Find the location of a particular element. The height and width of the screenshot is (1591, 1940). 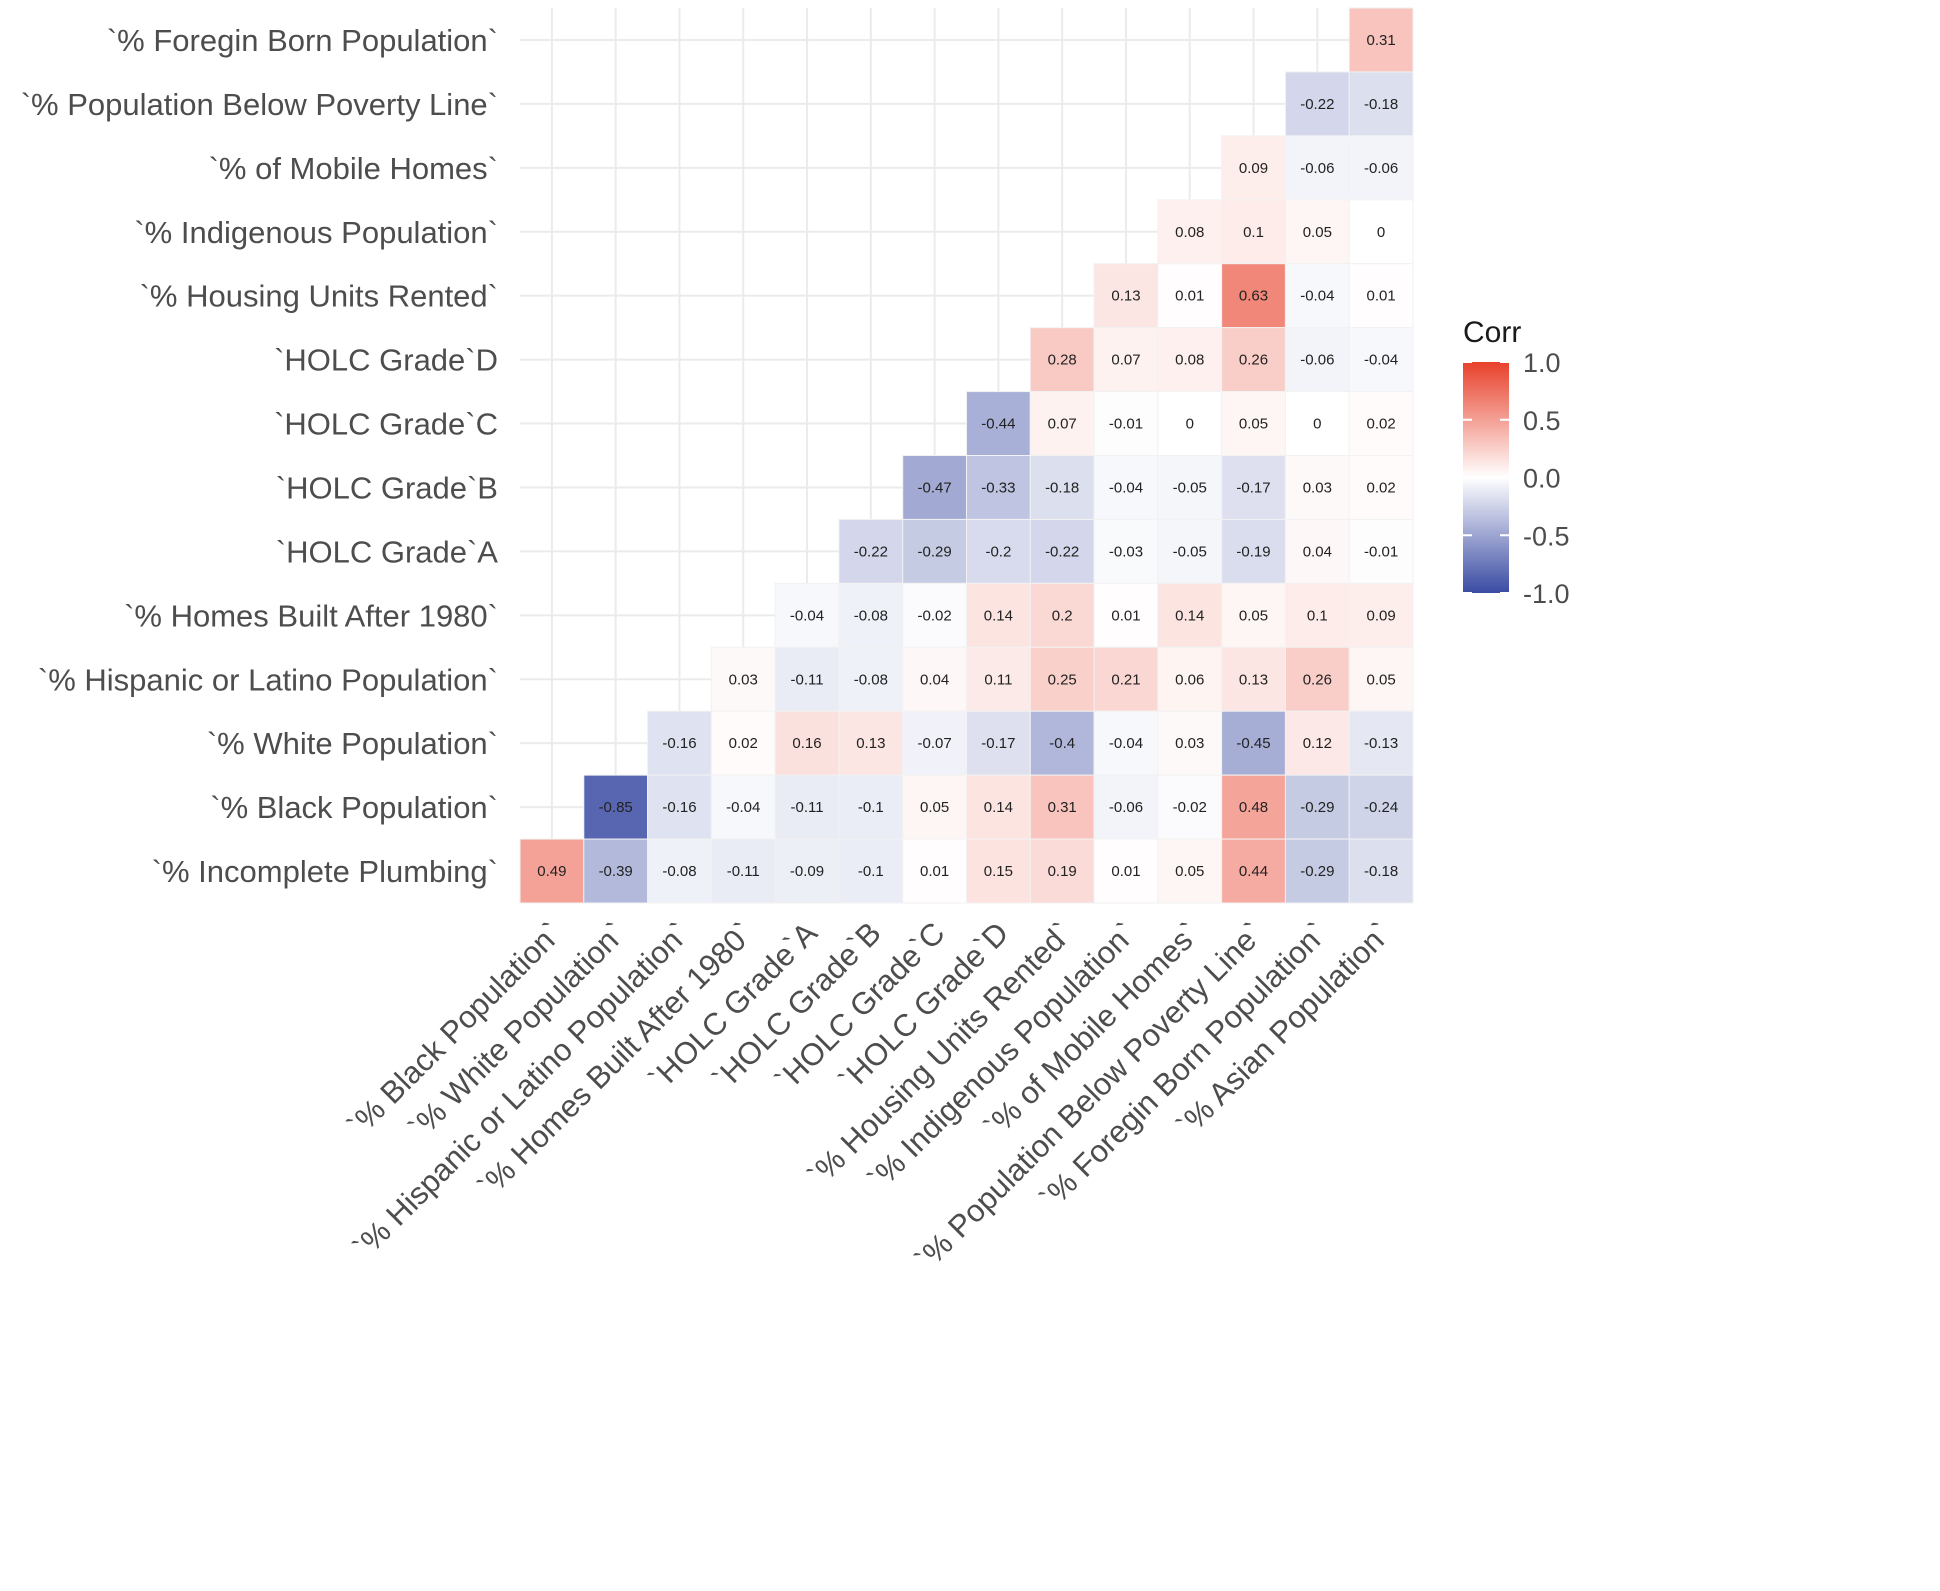

y-tick-label-holc-grade-d: `HOLC Grade`D is located at coordinates (386, 360).